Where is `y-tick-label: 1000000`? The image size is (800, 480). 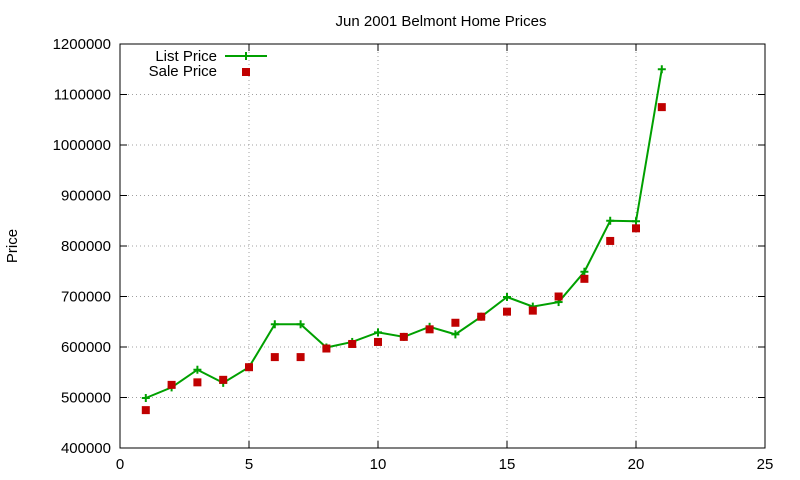 y-tick-label: 1000000 is located at coordinates (82, 145).